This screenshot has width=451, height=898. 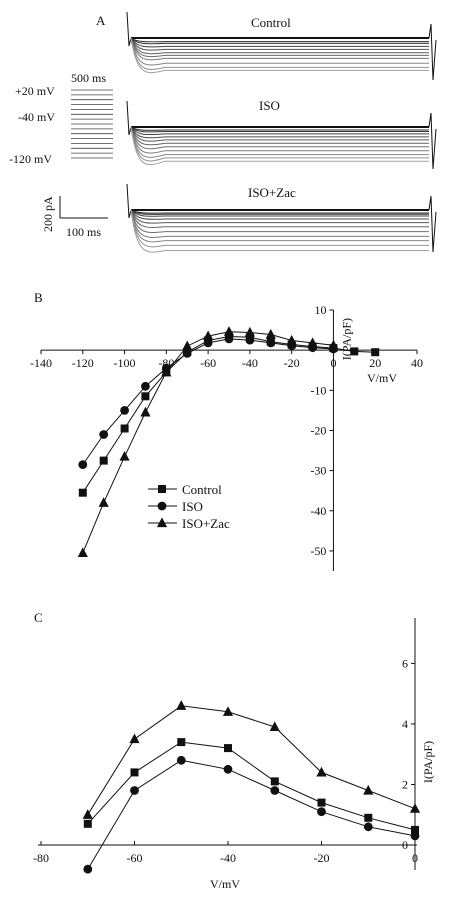 What do you see at coordinates (202, 489) in the screenshot?
I see `legend-label: Control` at bounding box center [202, 489].